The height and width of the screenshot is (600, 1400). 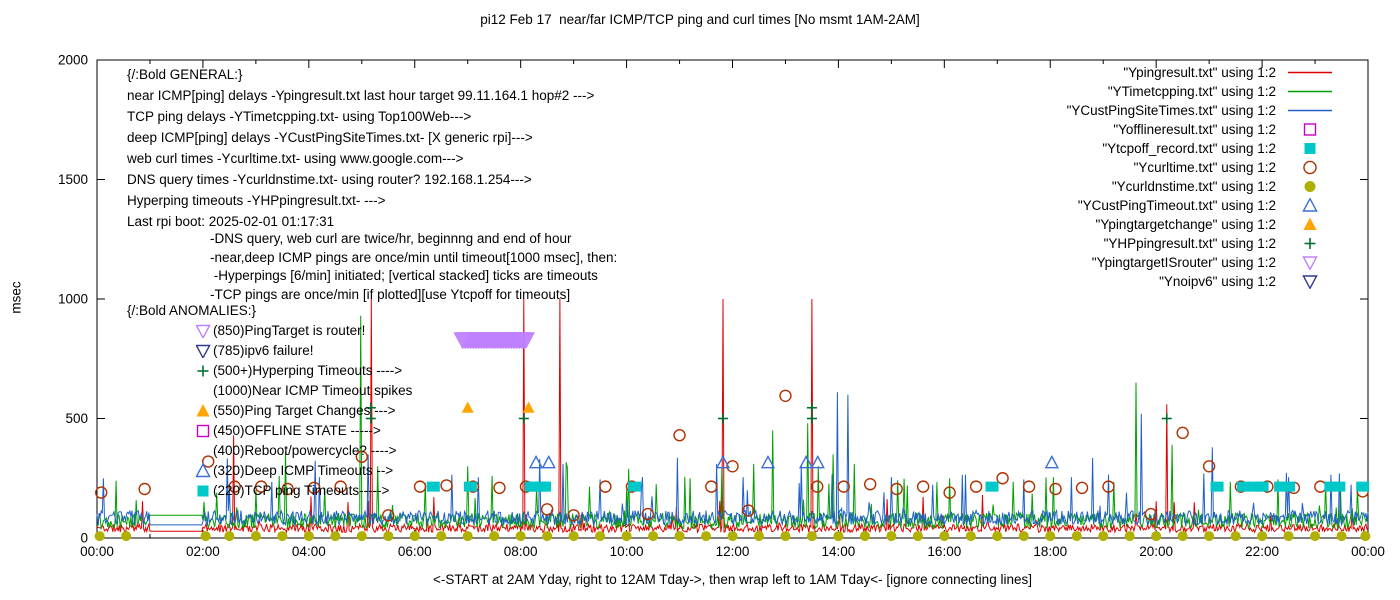 What do you see at coordinates (1193, 186) in the screenshot?
I see `legend-label: "Ycurldnstime.txt" using 1:2` at bounding box center [1193, 186].